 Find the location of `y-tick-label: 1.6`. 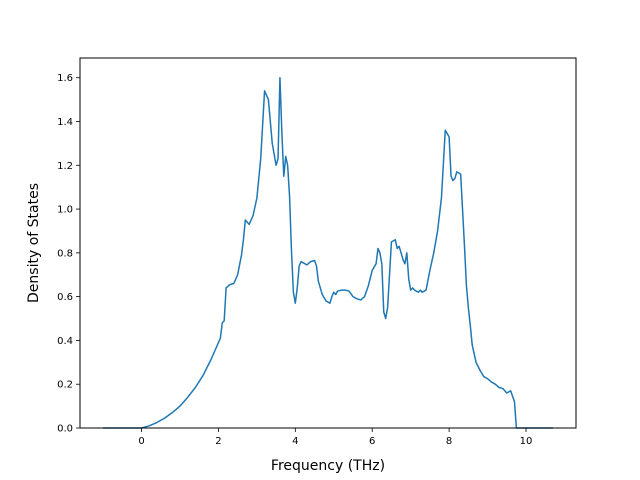

y-tick-label: 1.6 is located at coordinates (65, 78).